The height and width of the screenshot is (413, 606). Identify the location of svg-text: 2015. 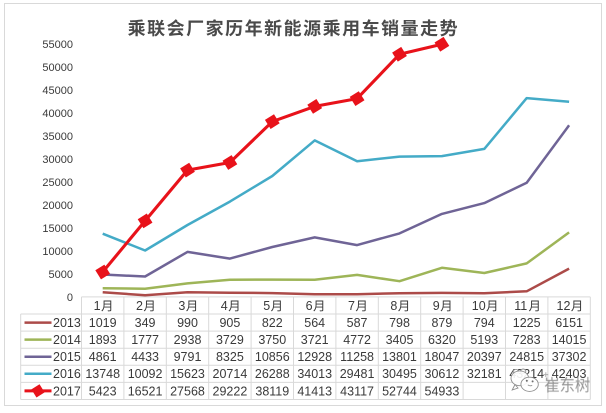
(67, 357).